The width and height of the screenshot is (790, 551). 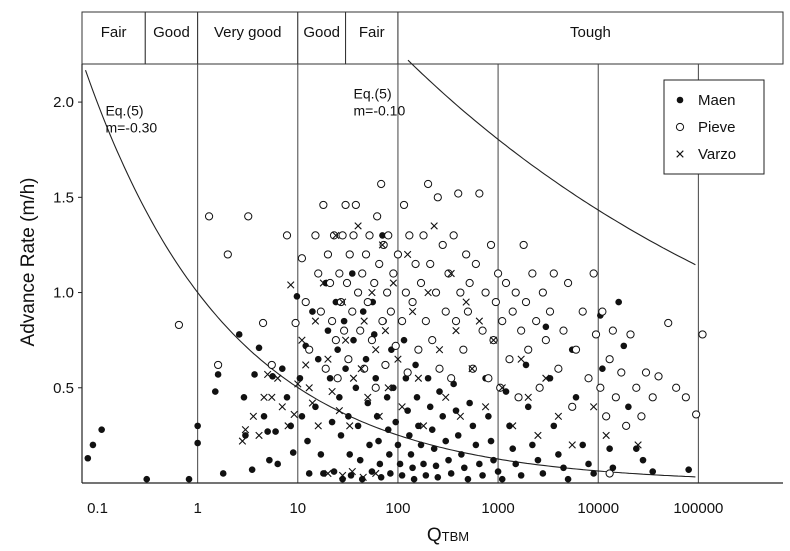 What do you see at coordinates (321, 32) in the screenshot?
I see `rating-band-label: Good` at bounding box center [321, 32].